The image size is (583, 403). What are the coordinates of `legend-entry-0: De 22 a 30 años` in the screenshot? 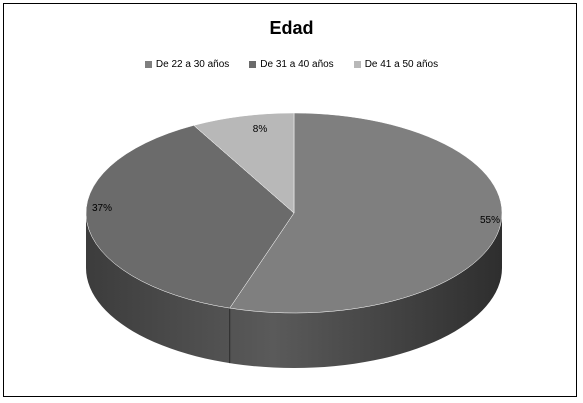 It's located at (187, 64).